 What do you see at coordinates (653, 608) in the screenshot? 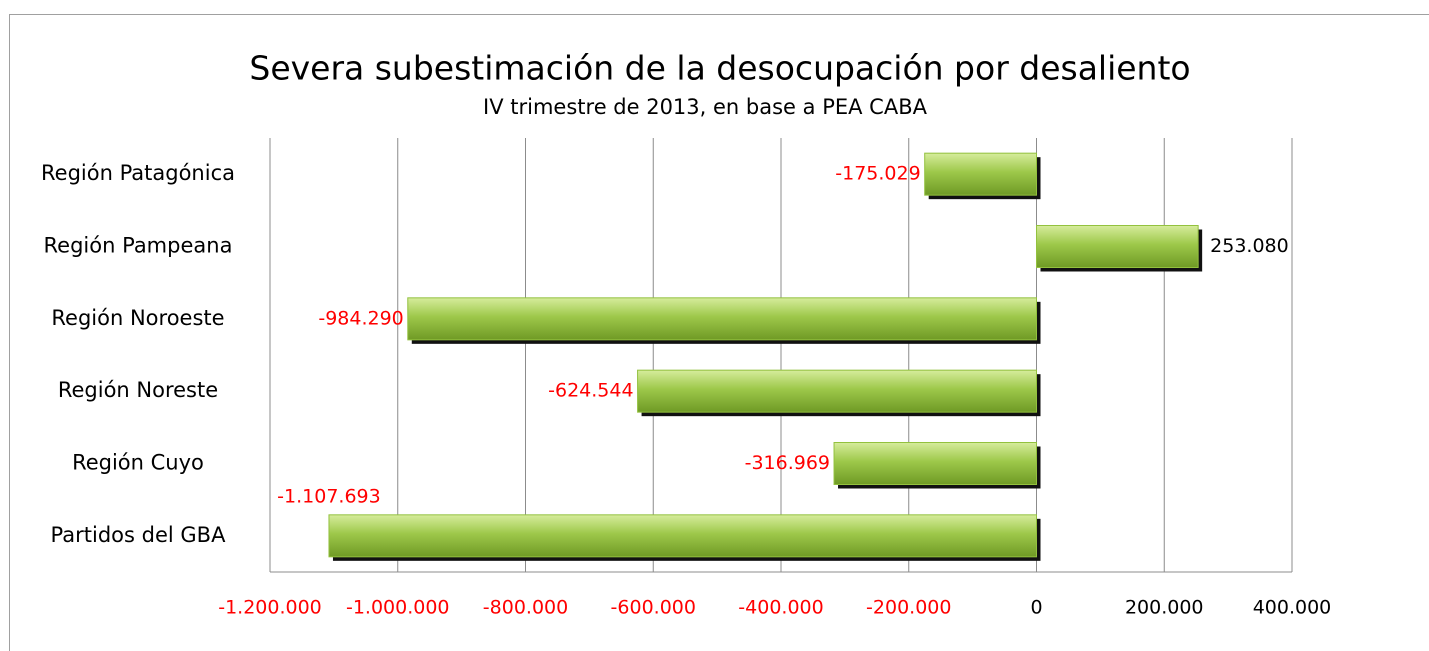
I see `x-tick-label: -600.000` at bounding box center [653, 608].